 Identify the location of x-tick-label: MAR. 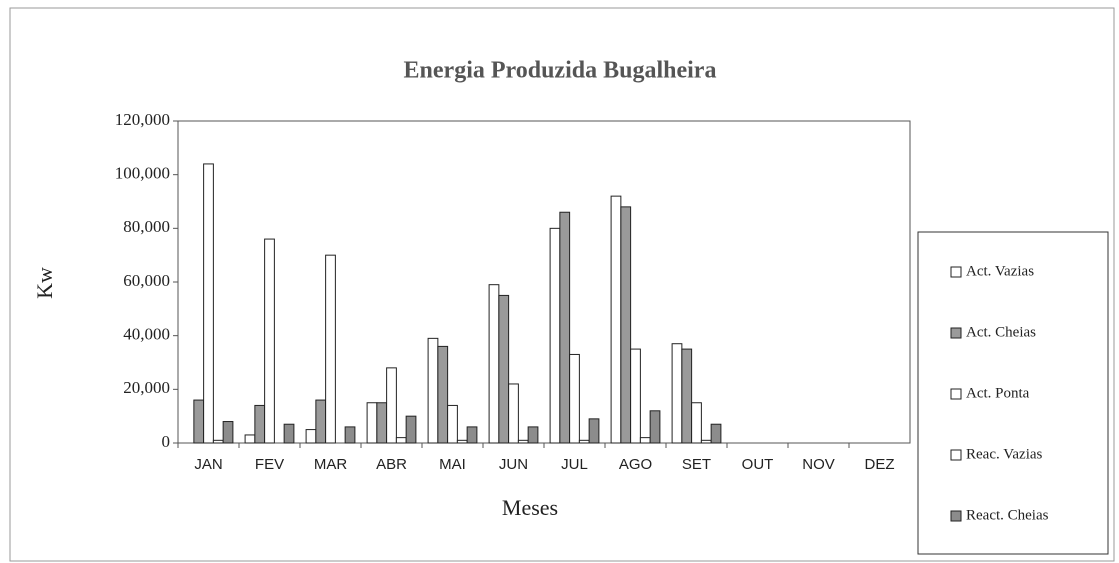
(331, 464).